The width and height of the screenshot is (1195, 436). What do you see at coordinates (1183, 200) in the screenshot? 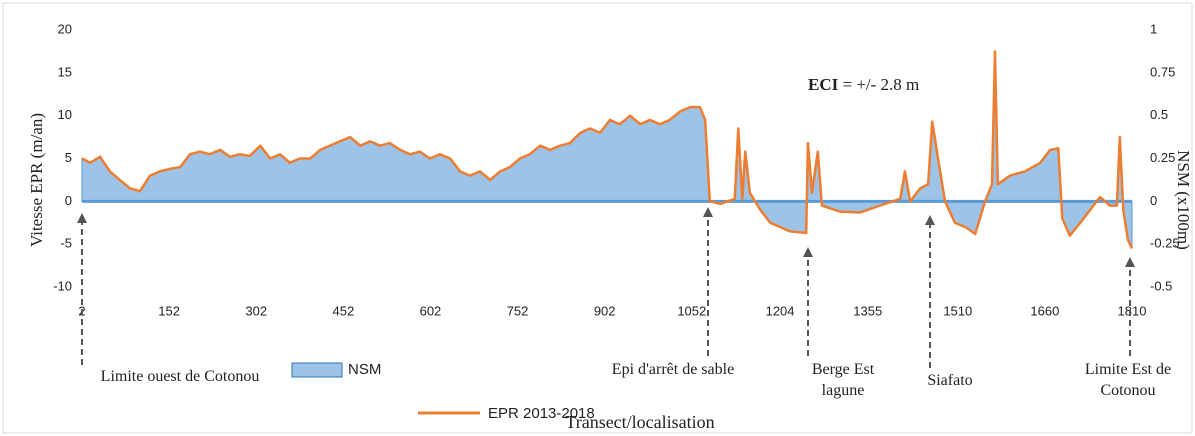
I see `y2-axis-label: NSM (x100m)` at bounding box center [1183, 200].